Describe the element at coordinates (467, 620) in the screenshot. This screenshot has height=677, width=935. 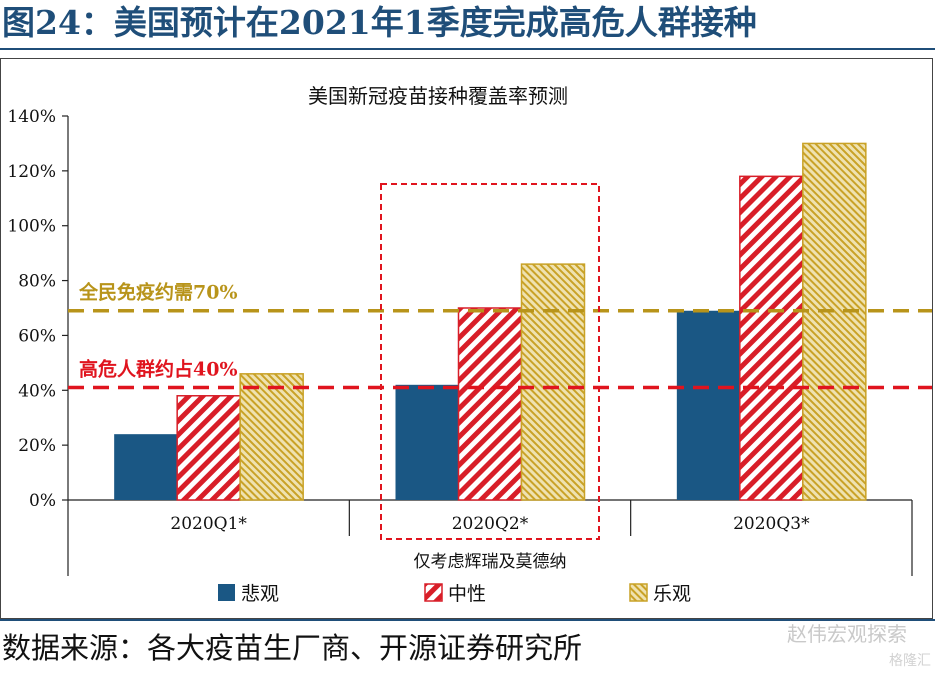
I see `source-rule` at that location.